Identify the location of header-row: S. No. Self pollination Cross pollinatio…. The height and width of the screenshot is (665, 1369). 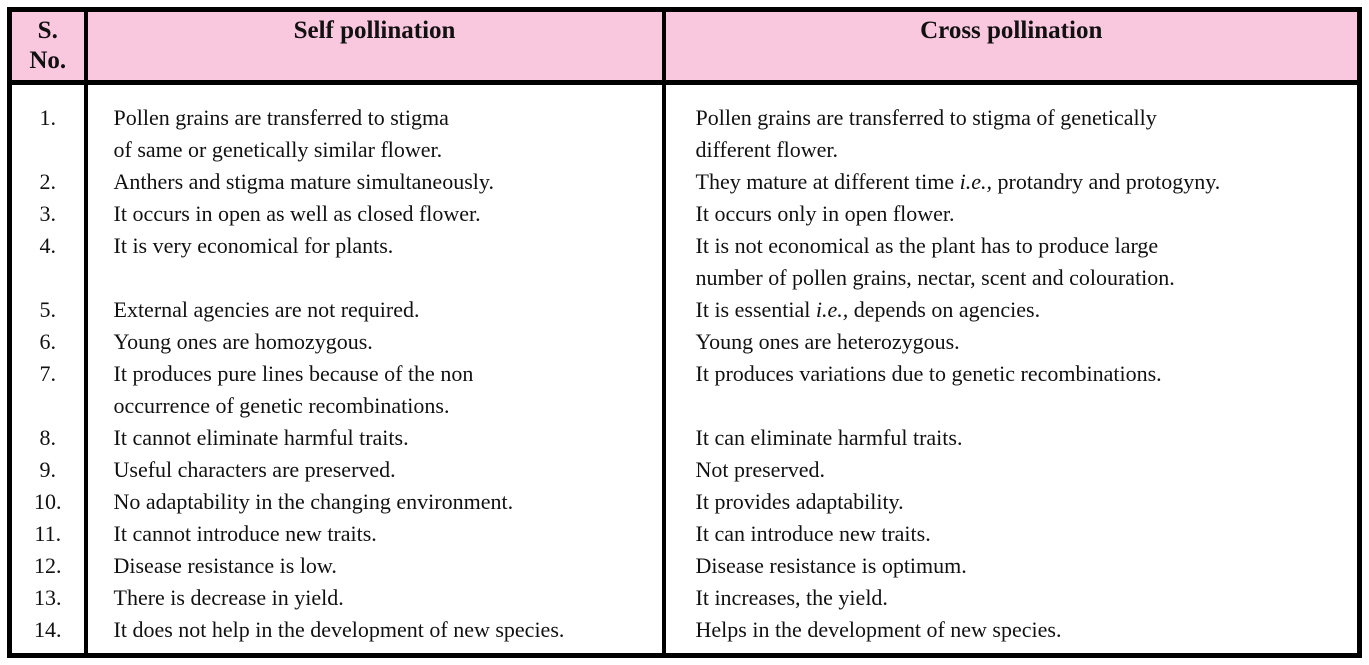
(684, 46).